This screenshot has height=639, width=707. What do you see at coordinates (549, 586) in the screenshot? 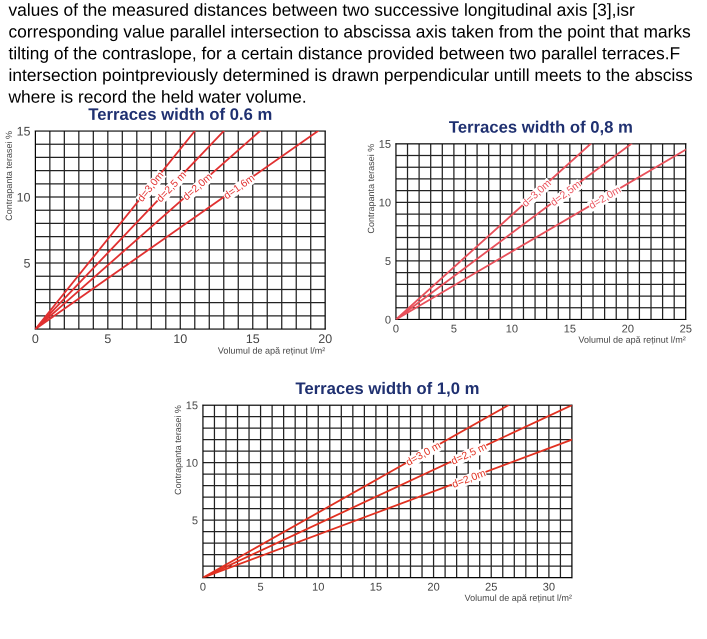
I see `x-tick-label: 30` at bounding box center [549, 586].